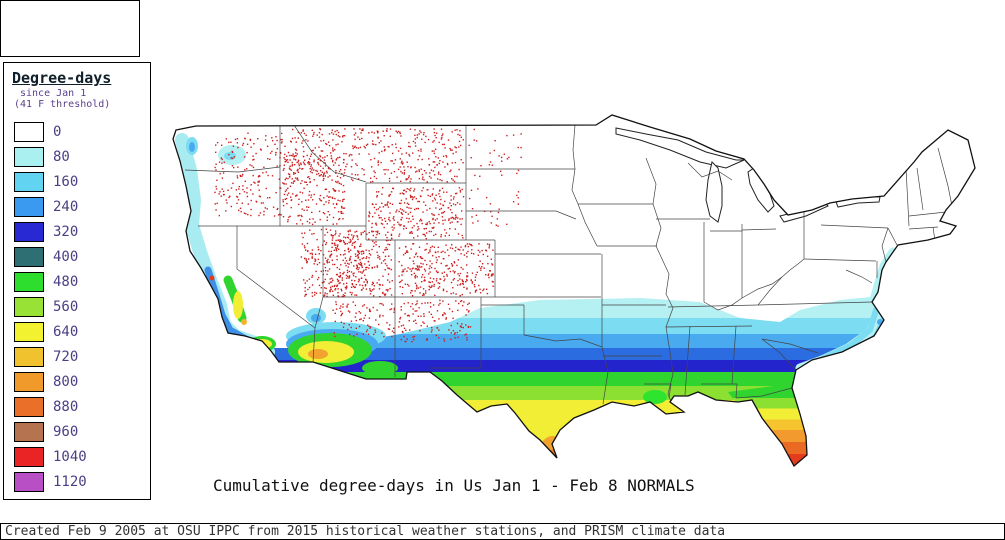 This screenshot has width=1005, height=540. I want to click on legend-row: 800, so click(77, 381).